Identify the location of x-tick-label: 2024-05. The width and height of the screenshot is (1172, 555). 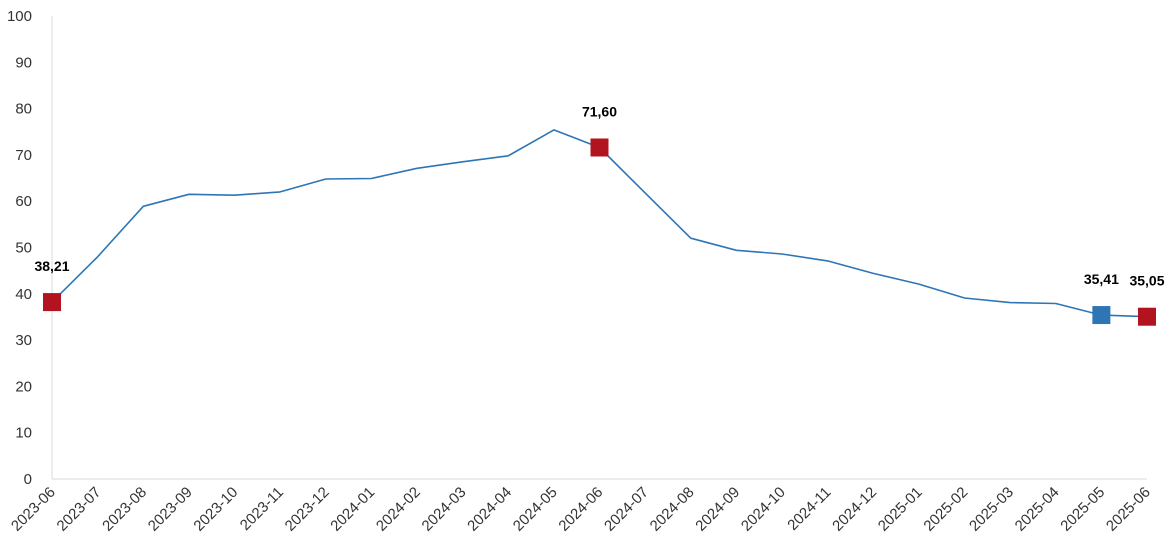
(535, 509).